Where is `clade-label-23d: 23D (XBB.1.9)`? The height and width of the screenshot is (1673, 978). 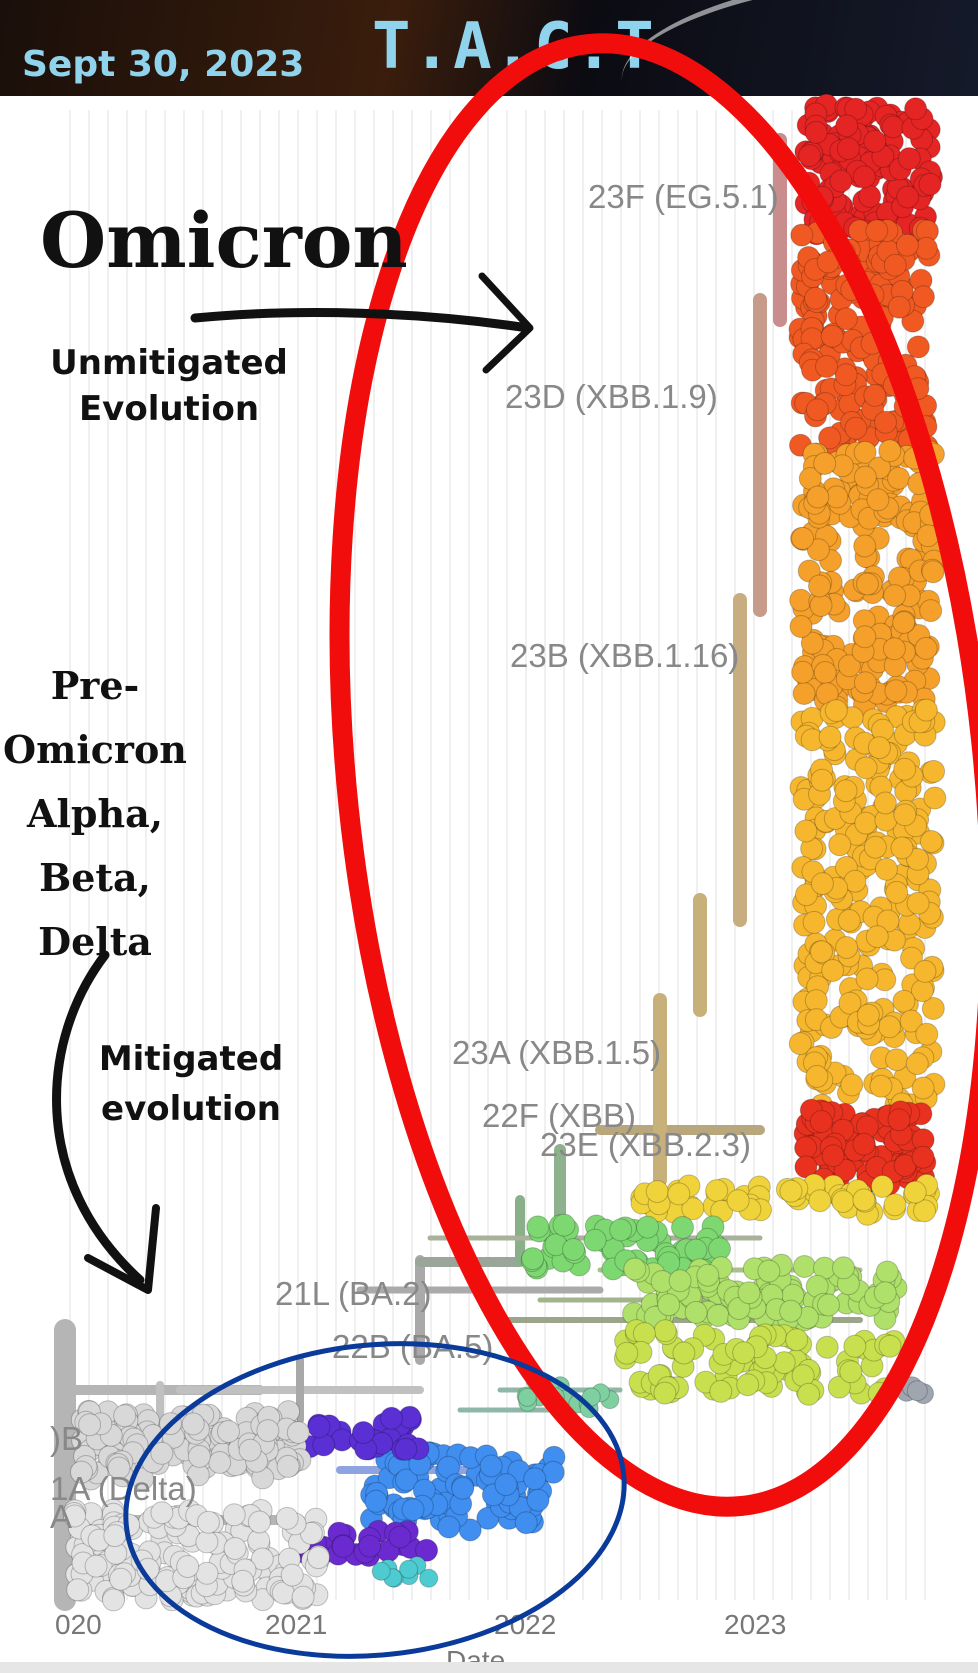
clade-label-23d: 23D (XBB.1.9) is located at coordinates (611, 396).